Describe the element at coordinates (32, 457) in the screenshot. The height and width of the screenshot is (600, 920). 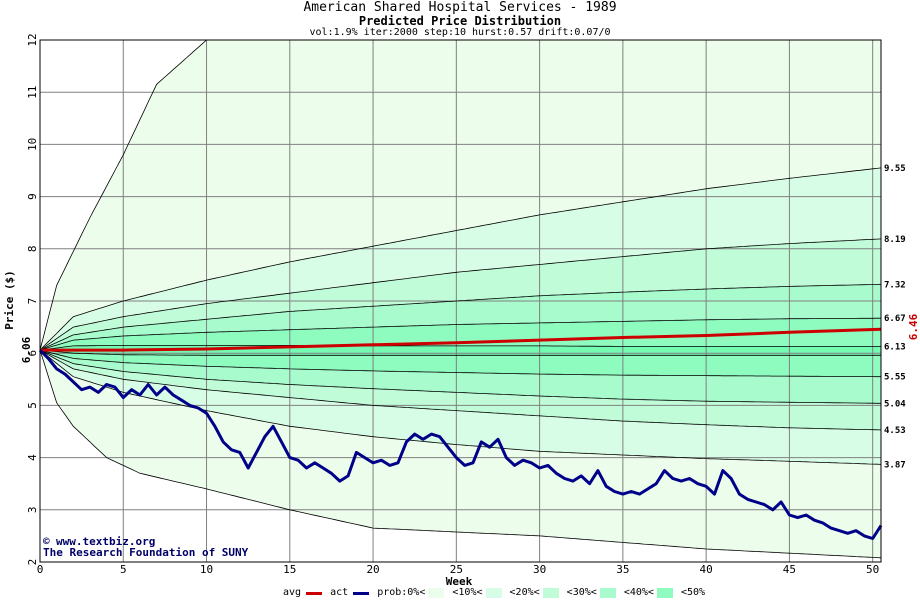
I see `y-tick-label: 4` at that location.